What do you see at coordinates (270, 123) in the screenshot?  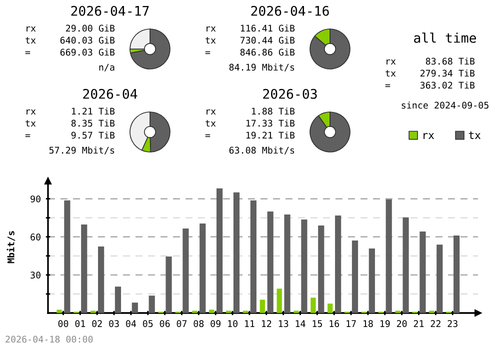 I see `text: 17.33 TiB` at bounding box center [270, 123].